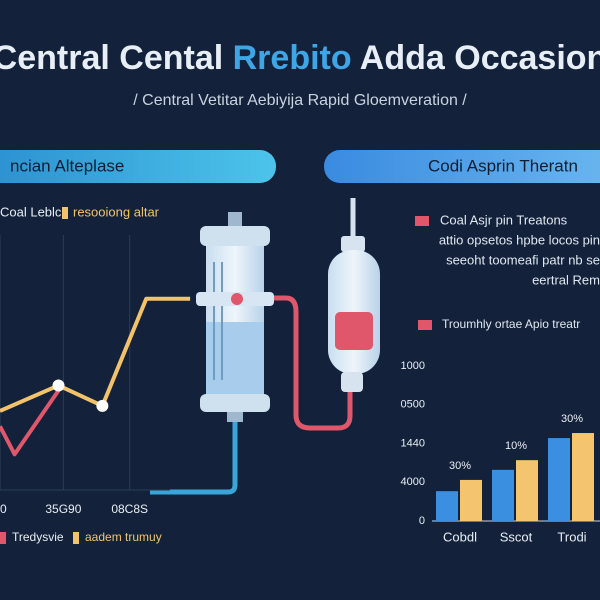 The height and width of the screenshot is (600, 600). Describe the element at coordinates (38, 537) in the screenshot. I see `legend-label: Tredysvie` at that location.